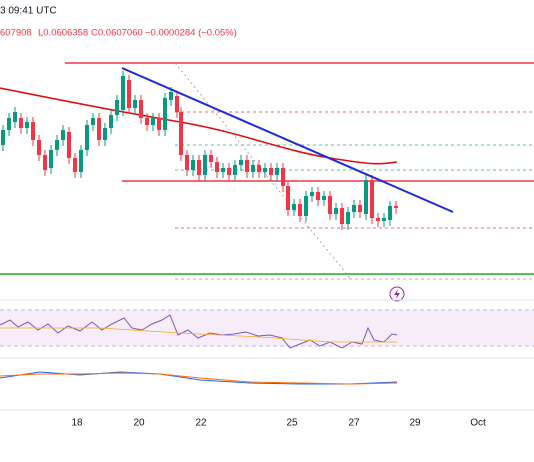 The image size is (534, 462). Describe the element at coordinates (191, 33) in the screenshot. I see `ohlc-change: −0.0000284 (−0.05%)` at that location.